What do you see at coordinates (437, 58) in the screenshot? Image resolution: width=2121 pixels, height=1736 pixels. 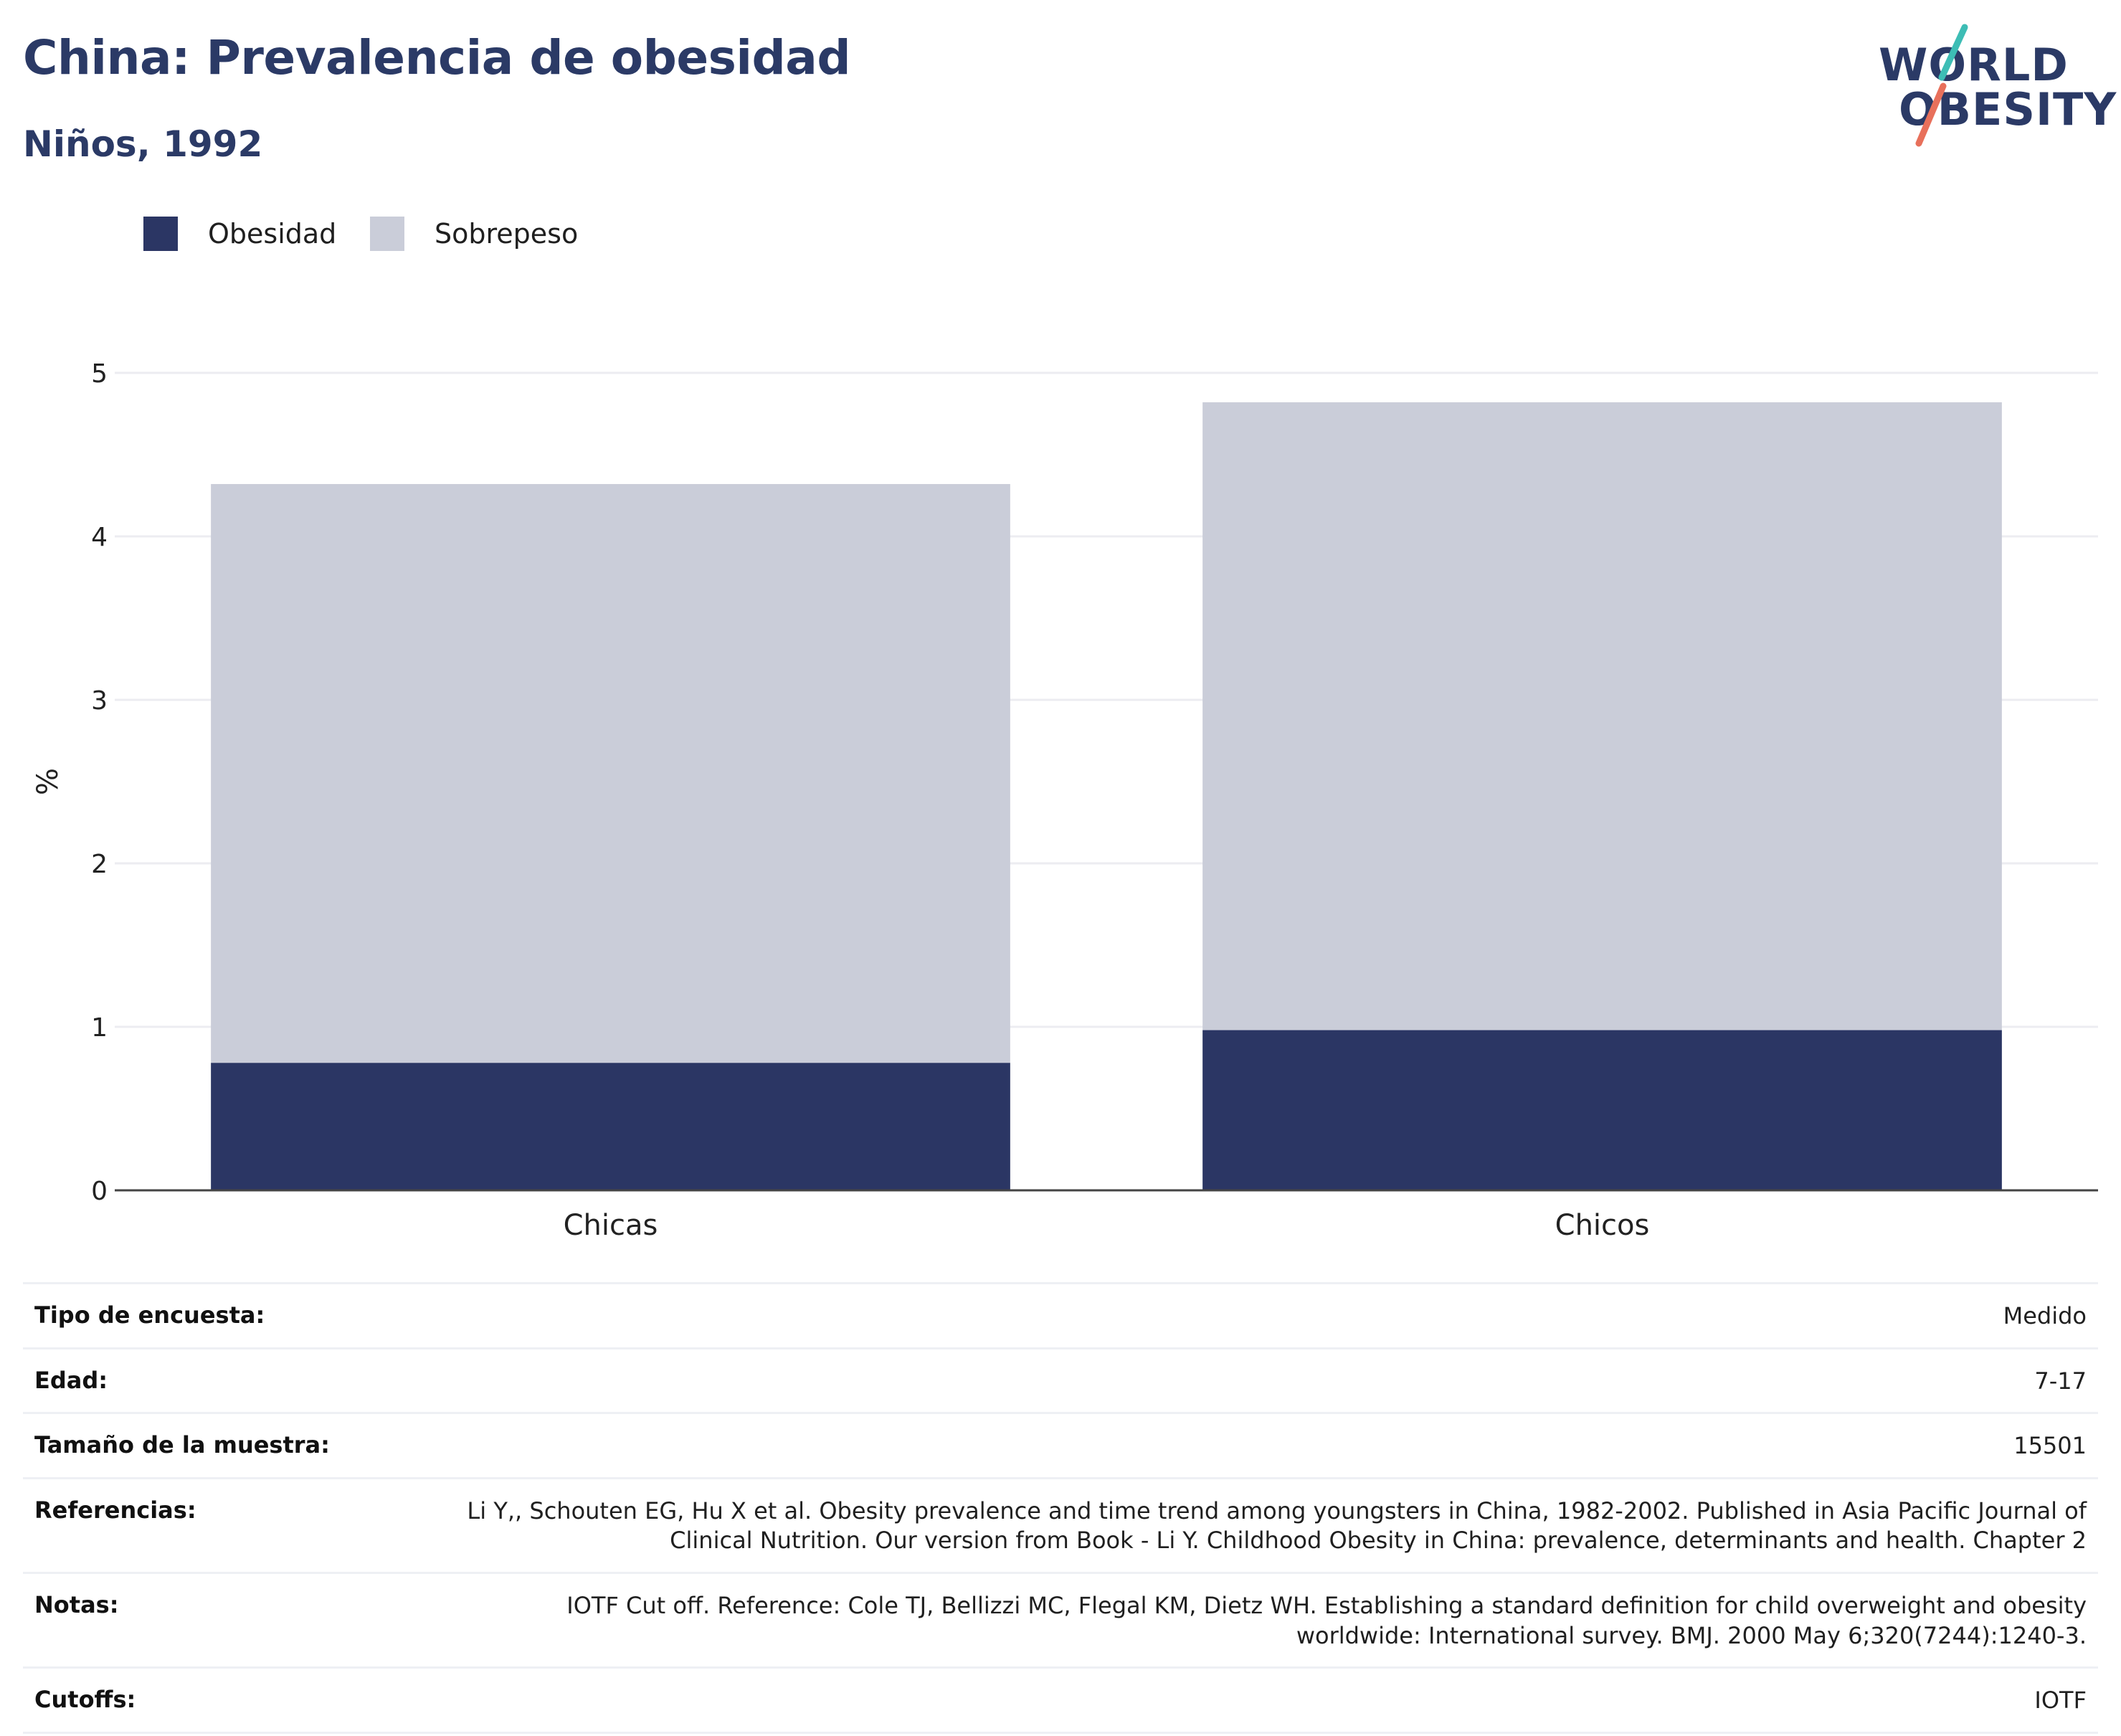 I see `chart-title: China: Prevalencia de obesidad` at bounding box center [437, 58].